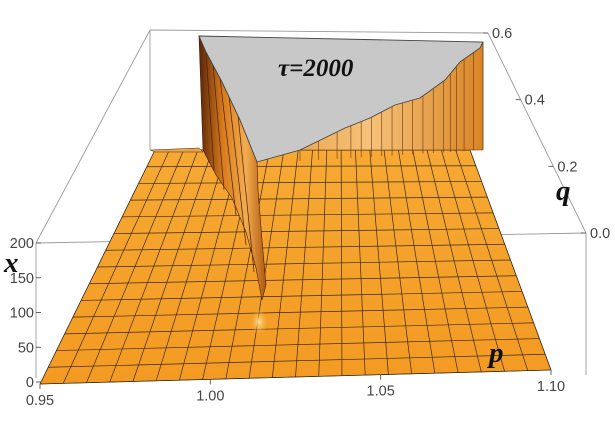 The image size is (615, 437). Describe the element at coordinates (600, 234) in the screenshot. I see `q-tick-label: 0.0` at that location.